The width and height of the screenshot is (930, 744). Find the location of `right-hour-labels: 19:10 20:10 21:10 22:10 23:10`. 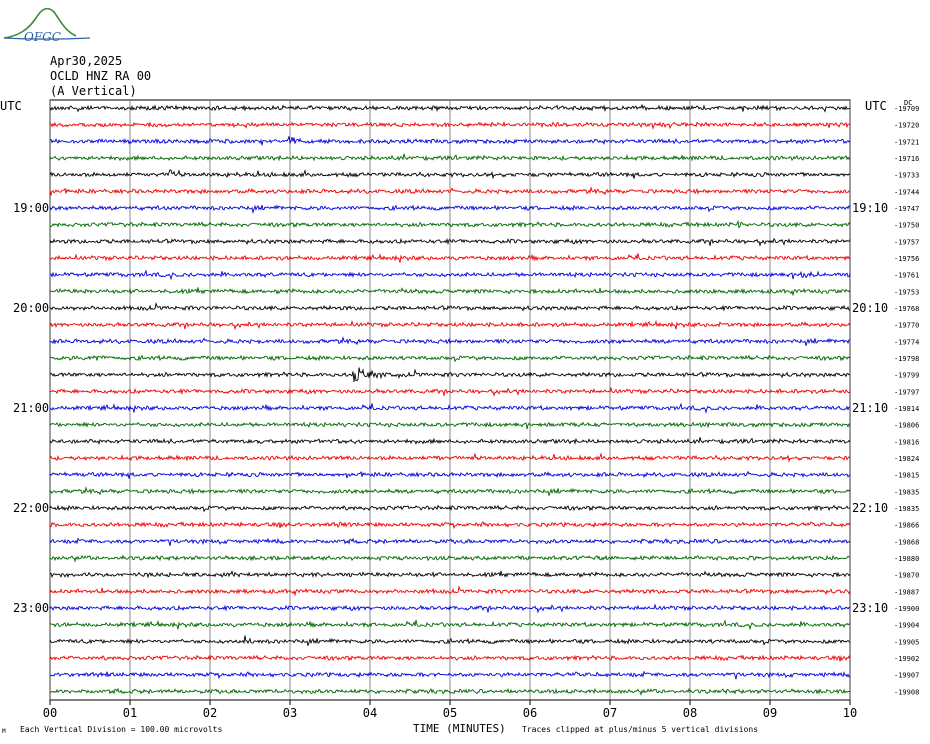

right-hour-labels: 19:10 20:10 21:10 22:10 23:10 is located at coordinates (870, 408).